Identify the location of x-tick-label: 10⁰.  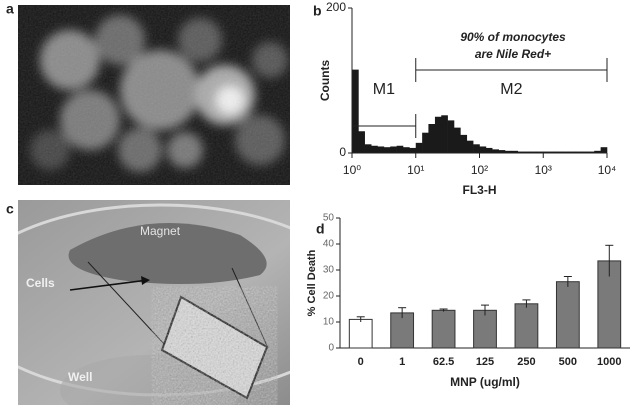
(352, 170).